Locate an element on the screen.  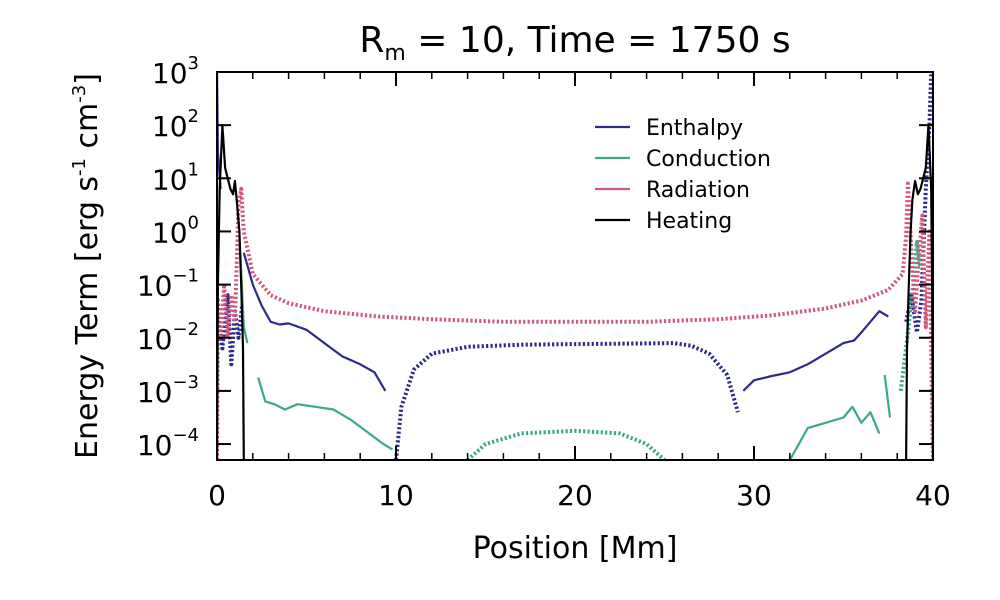
y-axis-title: Energy Term [erg s-1 cm-3] is located at coordinates (87, 266).